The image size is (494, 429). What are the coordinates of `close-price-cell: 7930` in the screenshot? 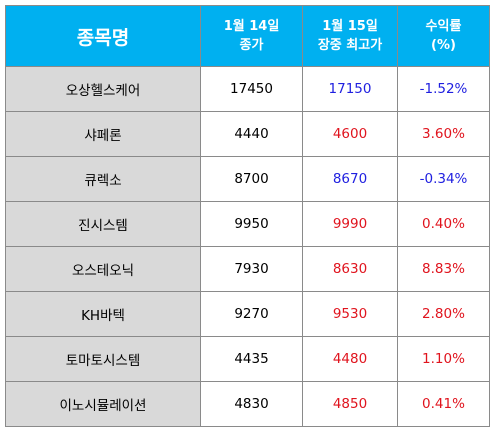 It's located at (251, 269).